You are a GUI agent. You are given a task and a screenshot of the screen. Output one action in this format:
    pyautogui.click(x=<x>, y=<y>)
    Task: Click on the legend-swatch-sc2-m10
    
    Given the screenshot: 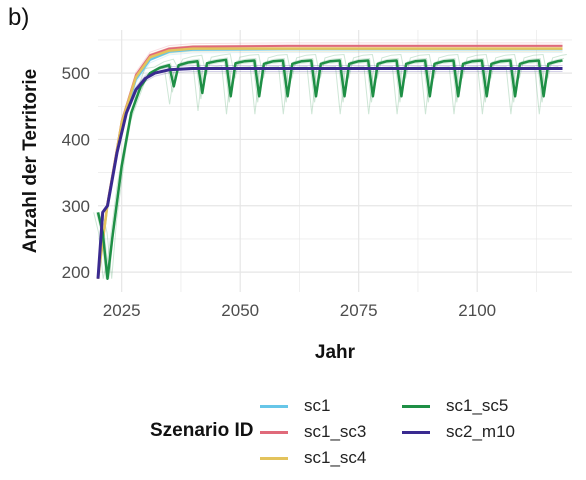 What is the action you would take?
    pyautogui.click(x=416, y=432)
    